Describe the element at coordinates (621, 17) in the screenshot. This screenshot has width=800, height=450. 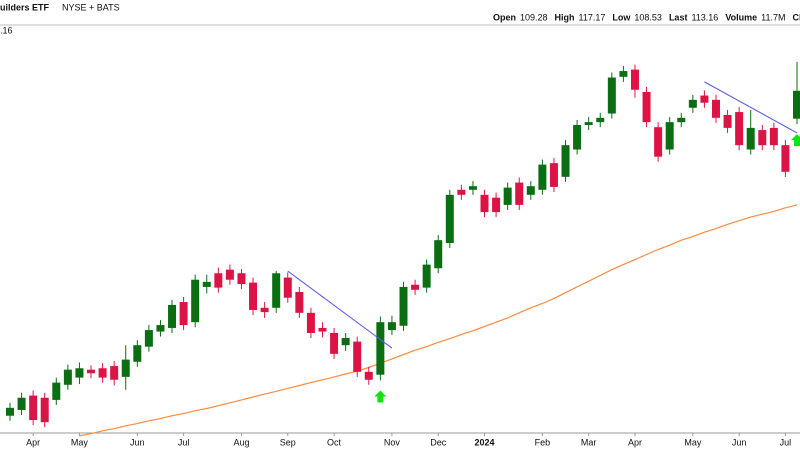
I see `quote-label: Low` at that location.